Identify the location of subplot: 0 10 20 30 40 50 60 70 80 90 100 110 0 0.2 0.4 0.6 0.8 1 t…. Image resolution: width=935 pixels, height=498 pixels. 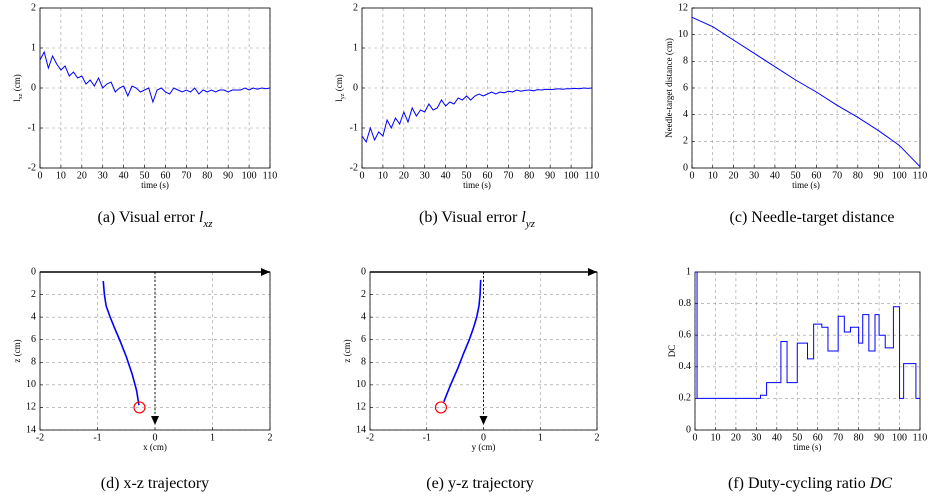
(797, 378).